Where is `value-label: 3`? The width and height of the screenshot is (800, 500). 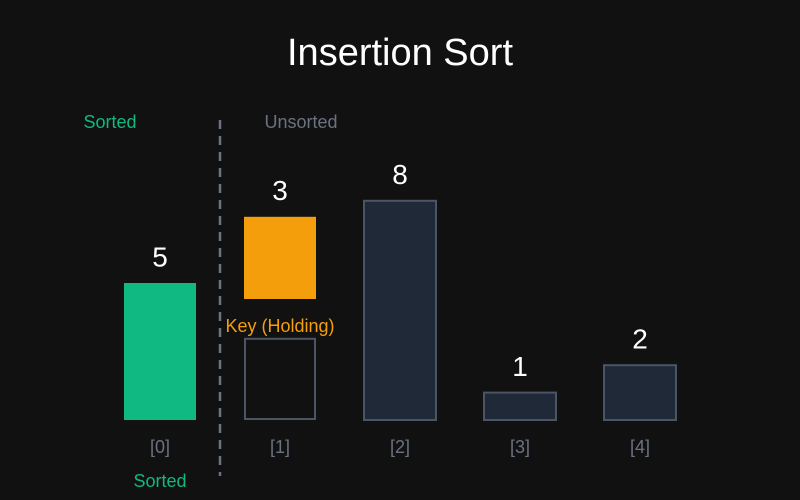
value-label: 3 is located at coordinates (280, 190).